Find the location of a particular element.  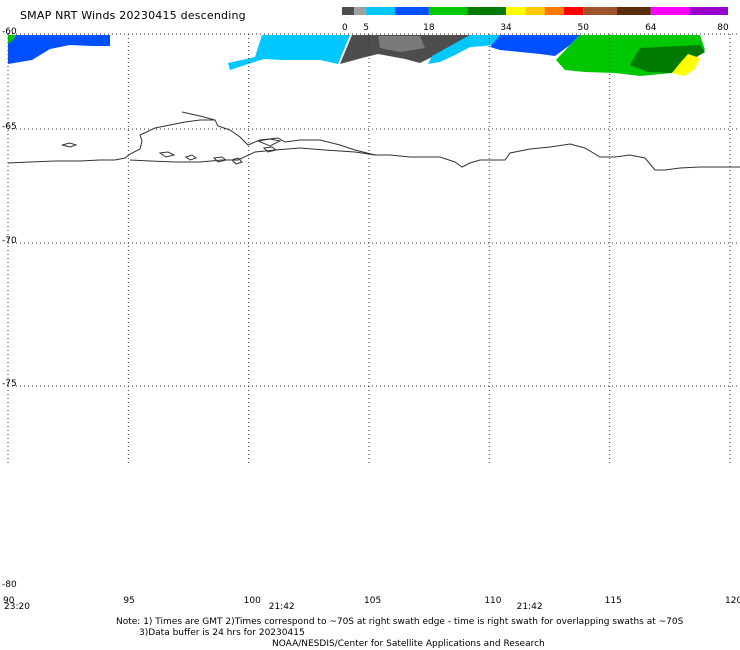

lat-tick-label: -80 is located at coordinates (9, 585).